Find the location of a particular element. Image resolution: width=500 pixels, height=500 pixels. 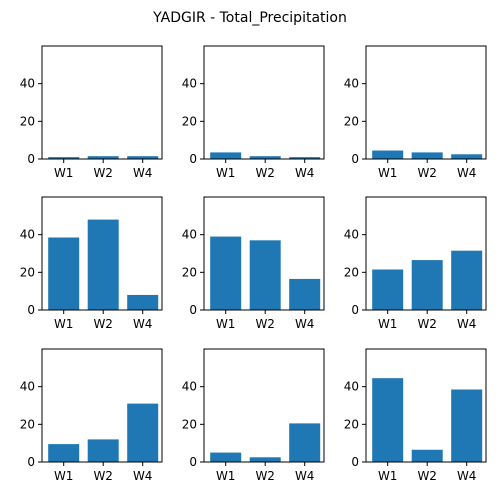

subplot-1: W1 W2 W4 0 20 40 is located at coordinates (91, 112).